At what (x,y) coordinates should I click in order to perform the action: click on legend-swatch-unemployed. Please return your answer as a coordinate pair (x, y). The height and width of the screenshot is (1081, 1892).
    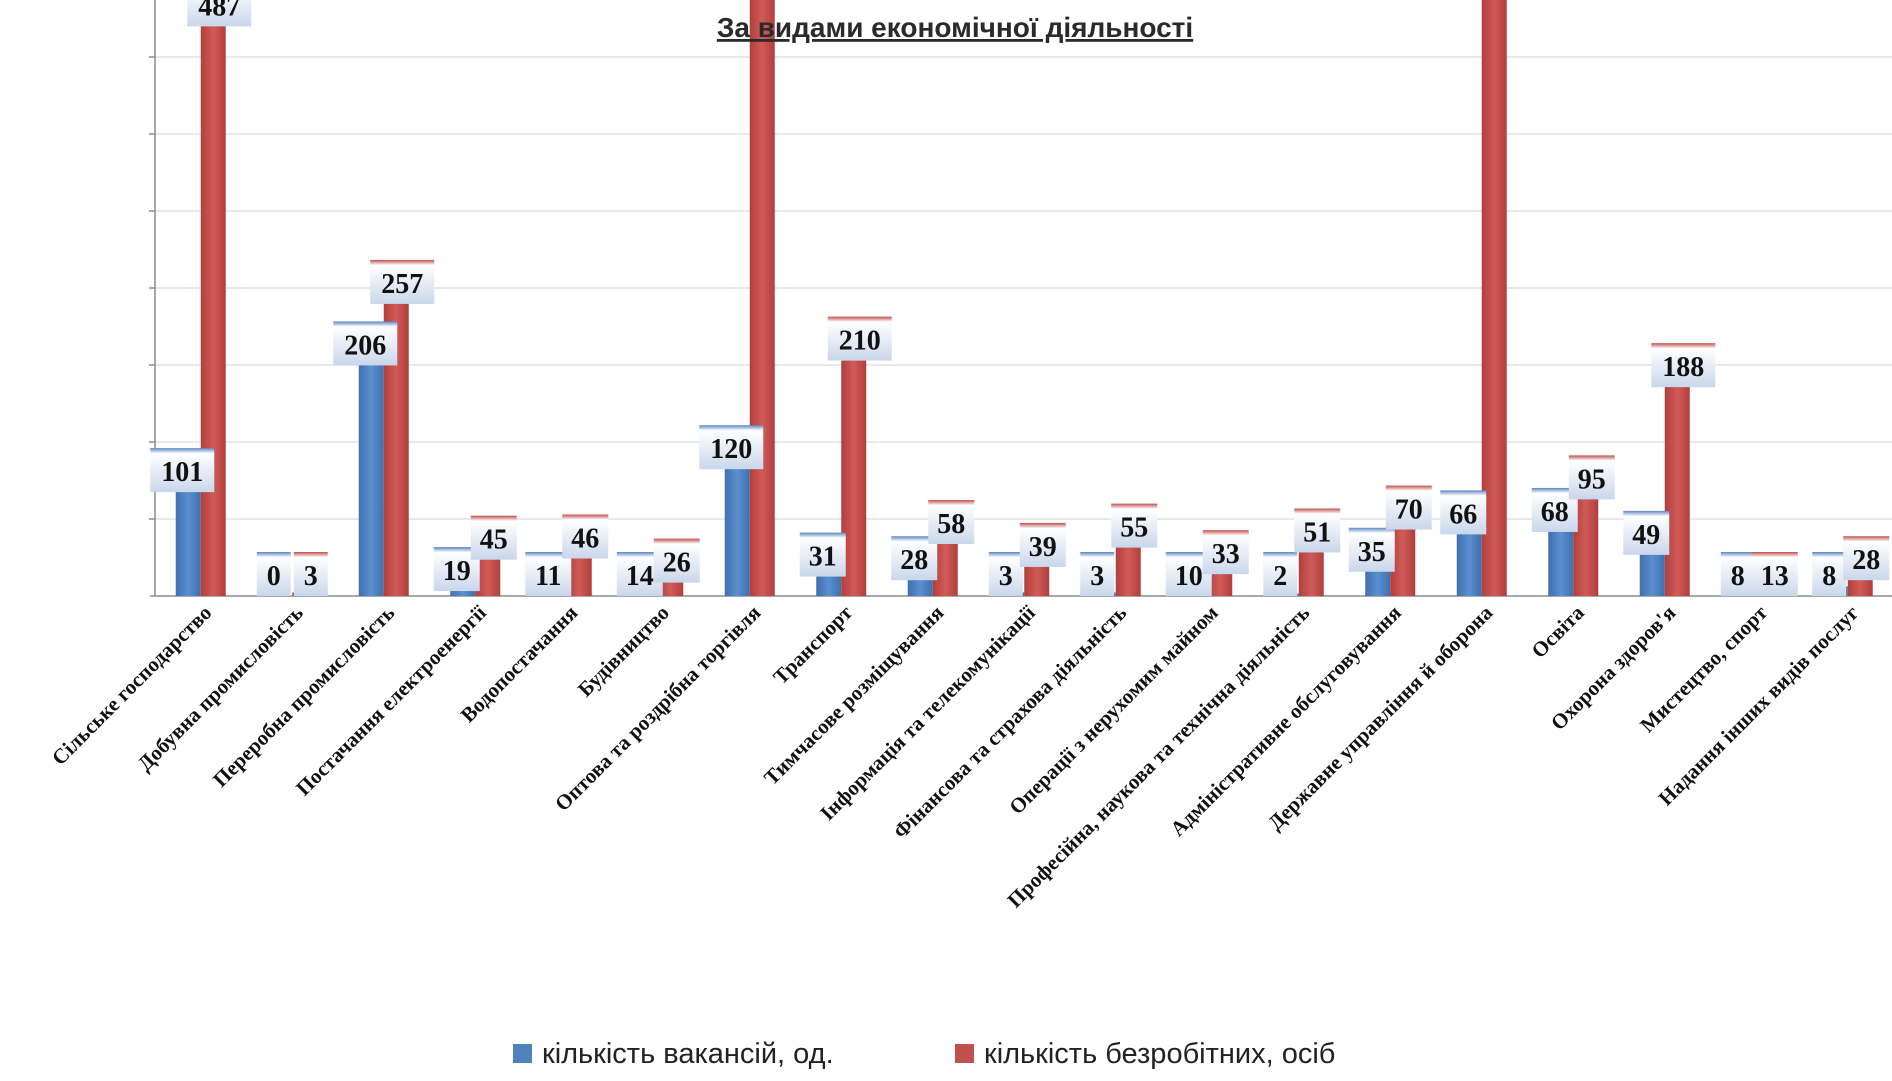
    Looking at the image, I should click on (964, 1053).